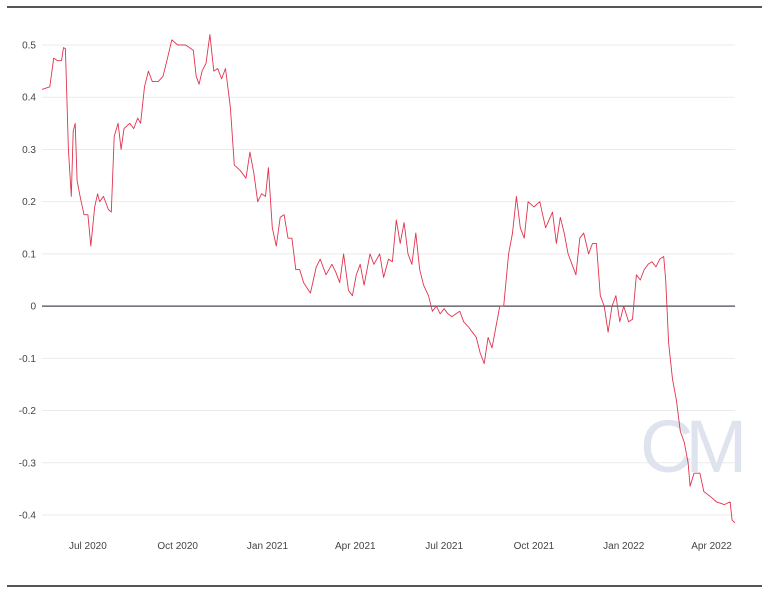 Image resolution: width=768 pixels, height=592 pixels. Describe the element at coordinates (88, 546) in the screenshot. I see `x-tick-label: Jul 2020` at that location.